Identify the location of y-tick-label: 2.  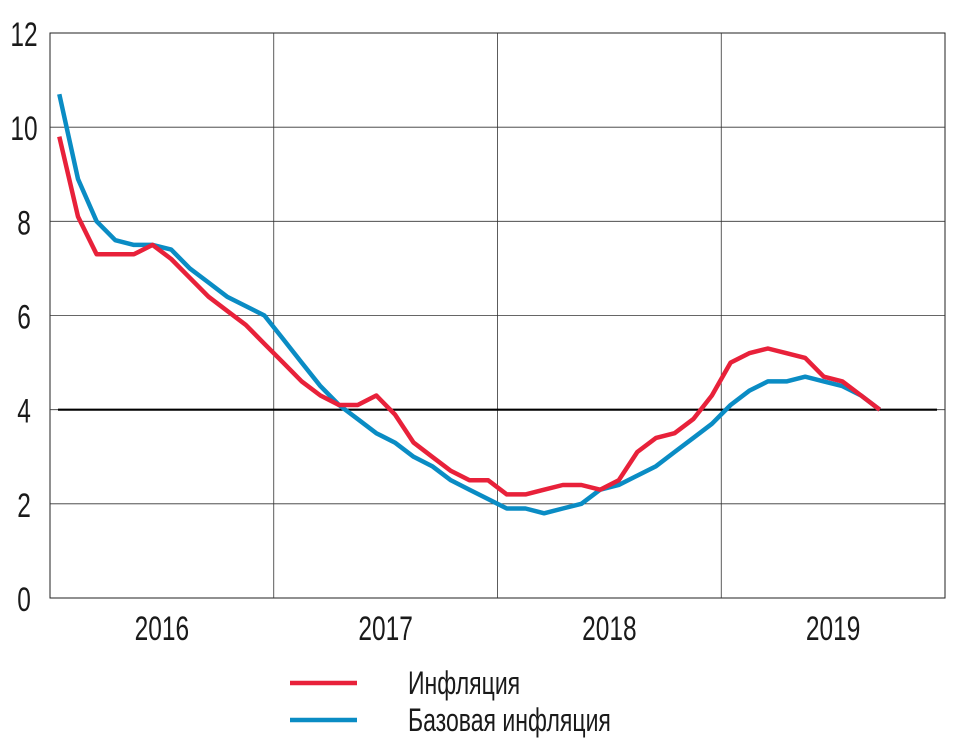
(24, 506).